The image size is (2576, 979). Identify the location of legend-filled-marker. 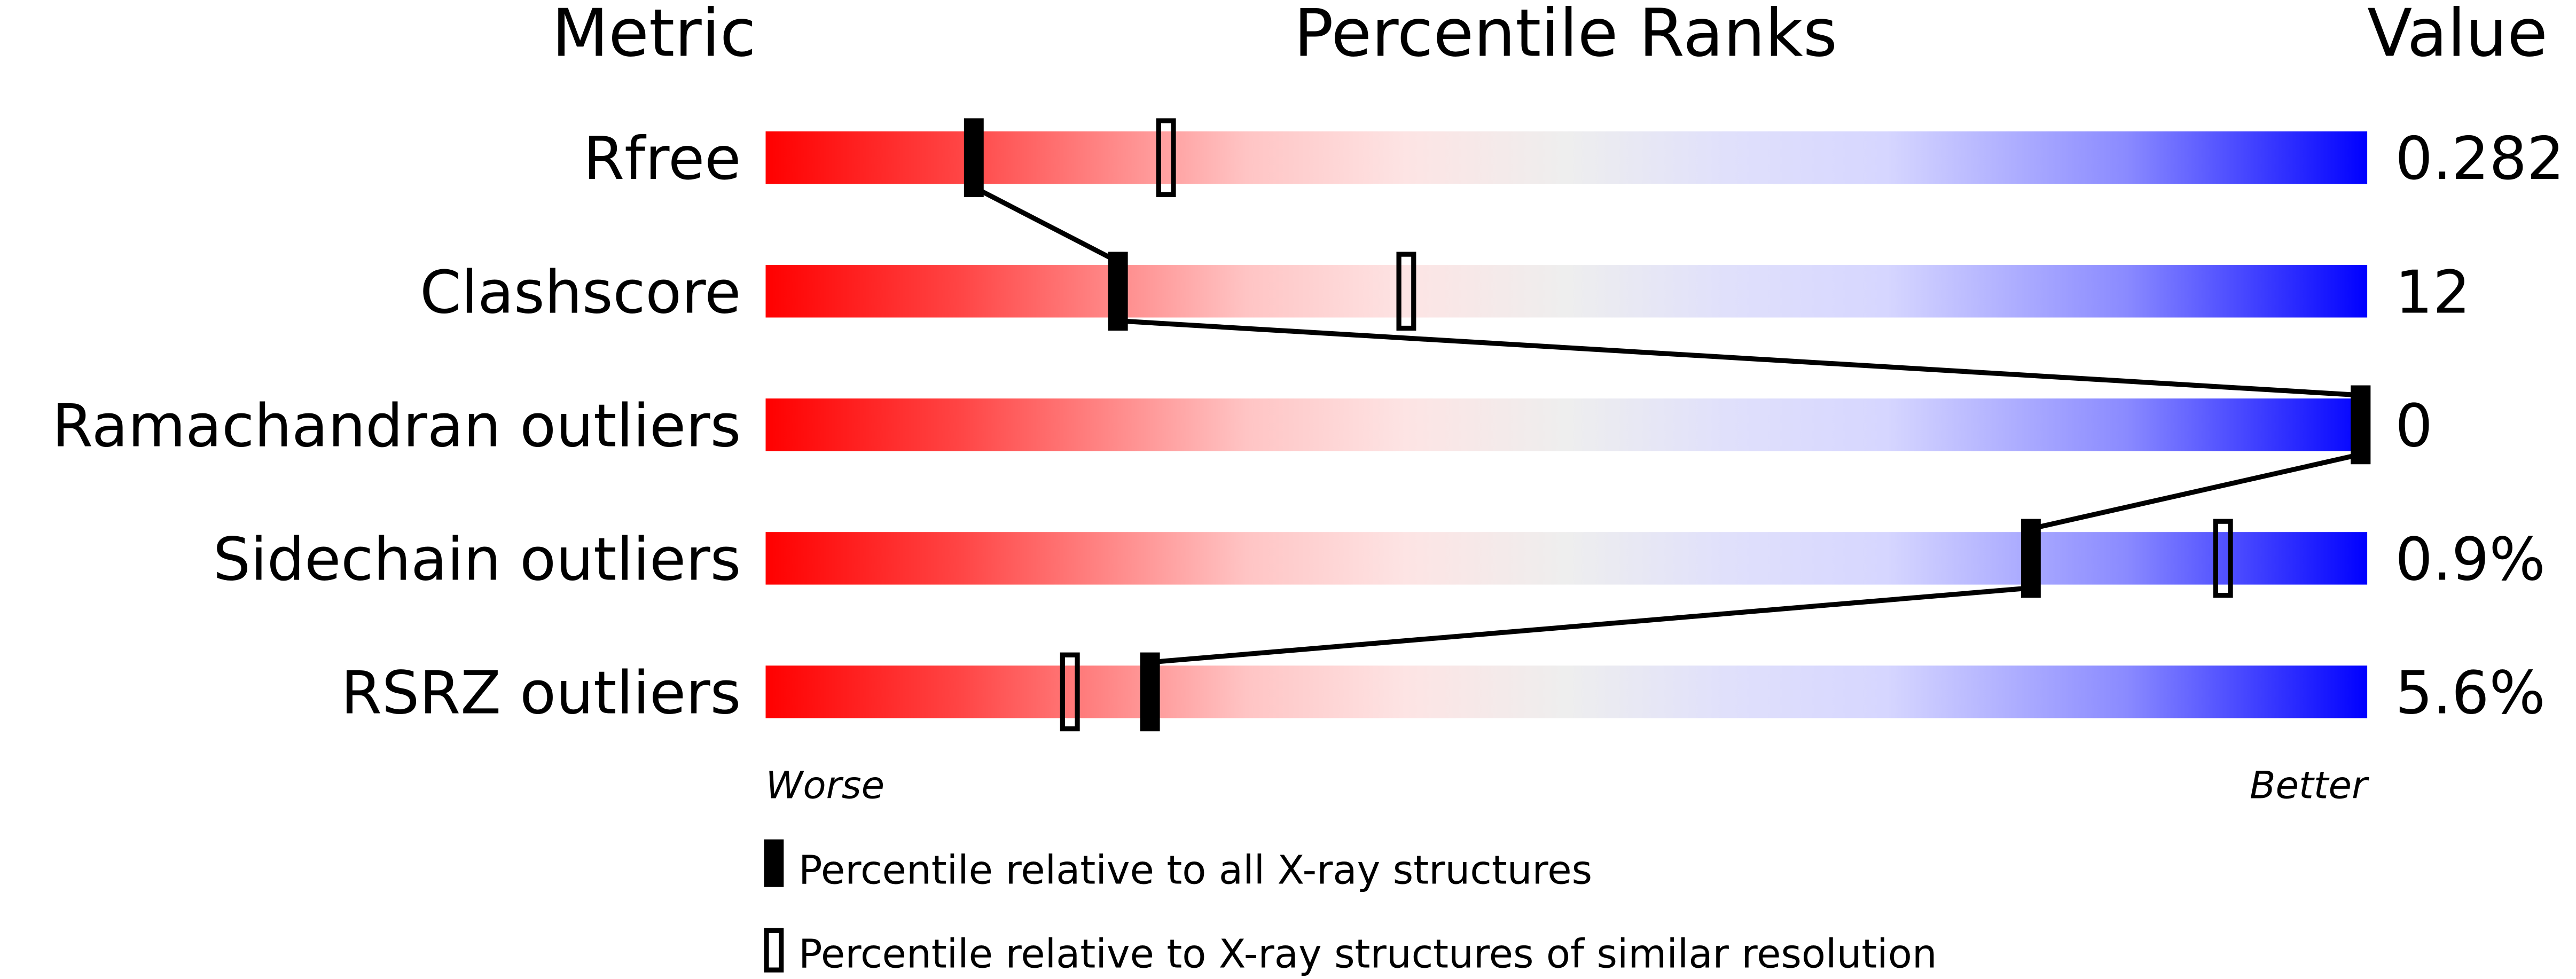
(774, 863).